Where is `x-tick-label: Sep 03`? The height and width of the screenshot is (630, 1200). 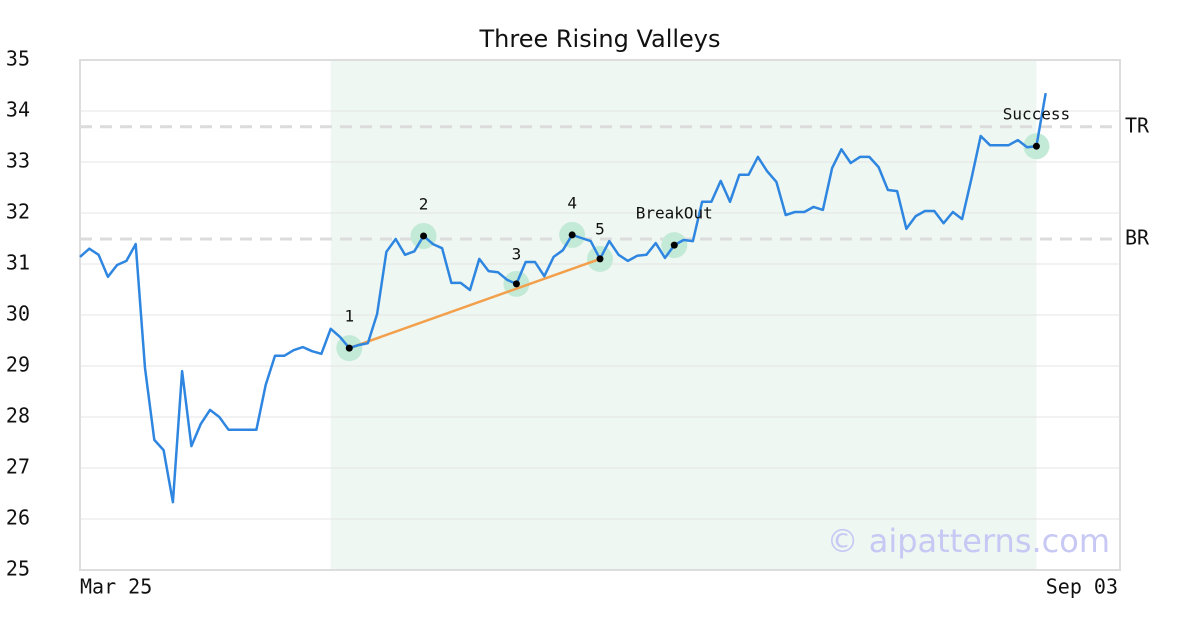 x-tick-label: Sep 03 is located at coordinates (1082, 587).